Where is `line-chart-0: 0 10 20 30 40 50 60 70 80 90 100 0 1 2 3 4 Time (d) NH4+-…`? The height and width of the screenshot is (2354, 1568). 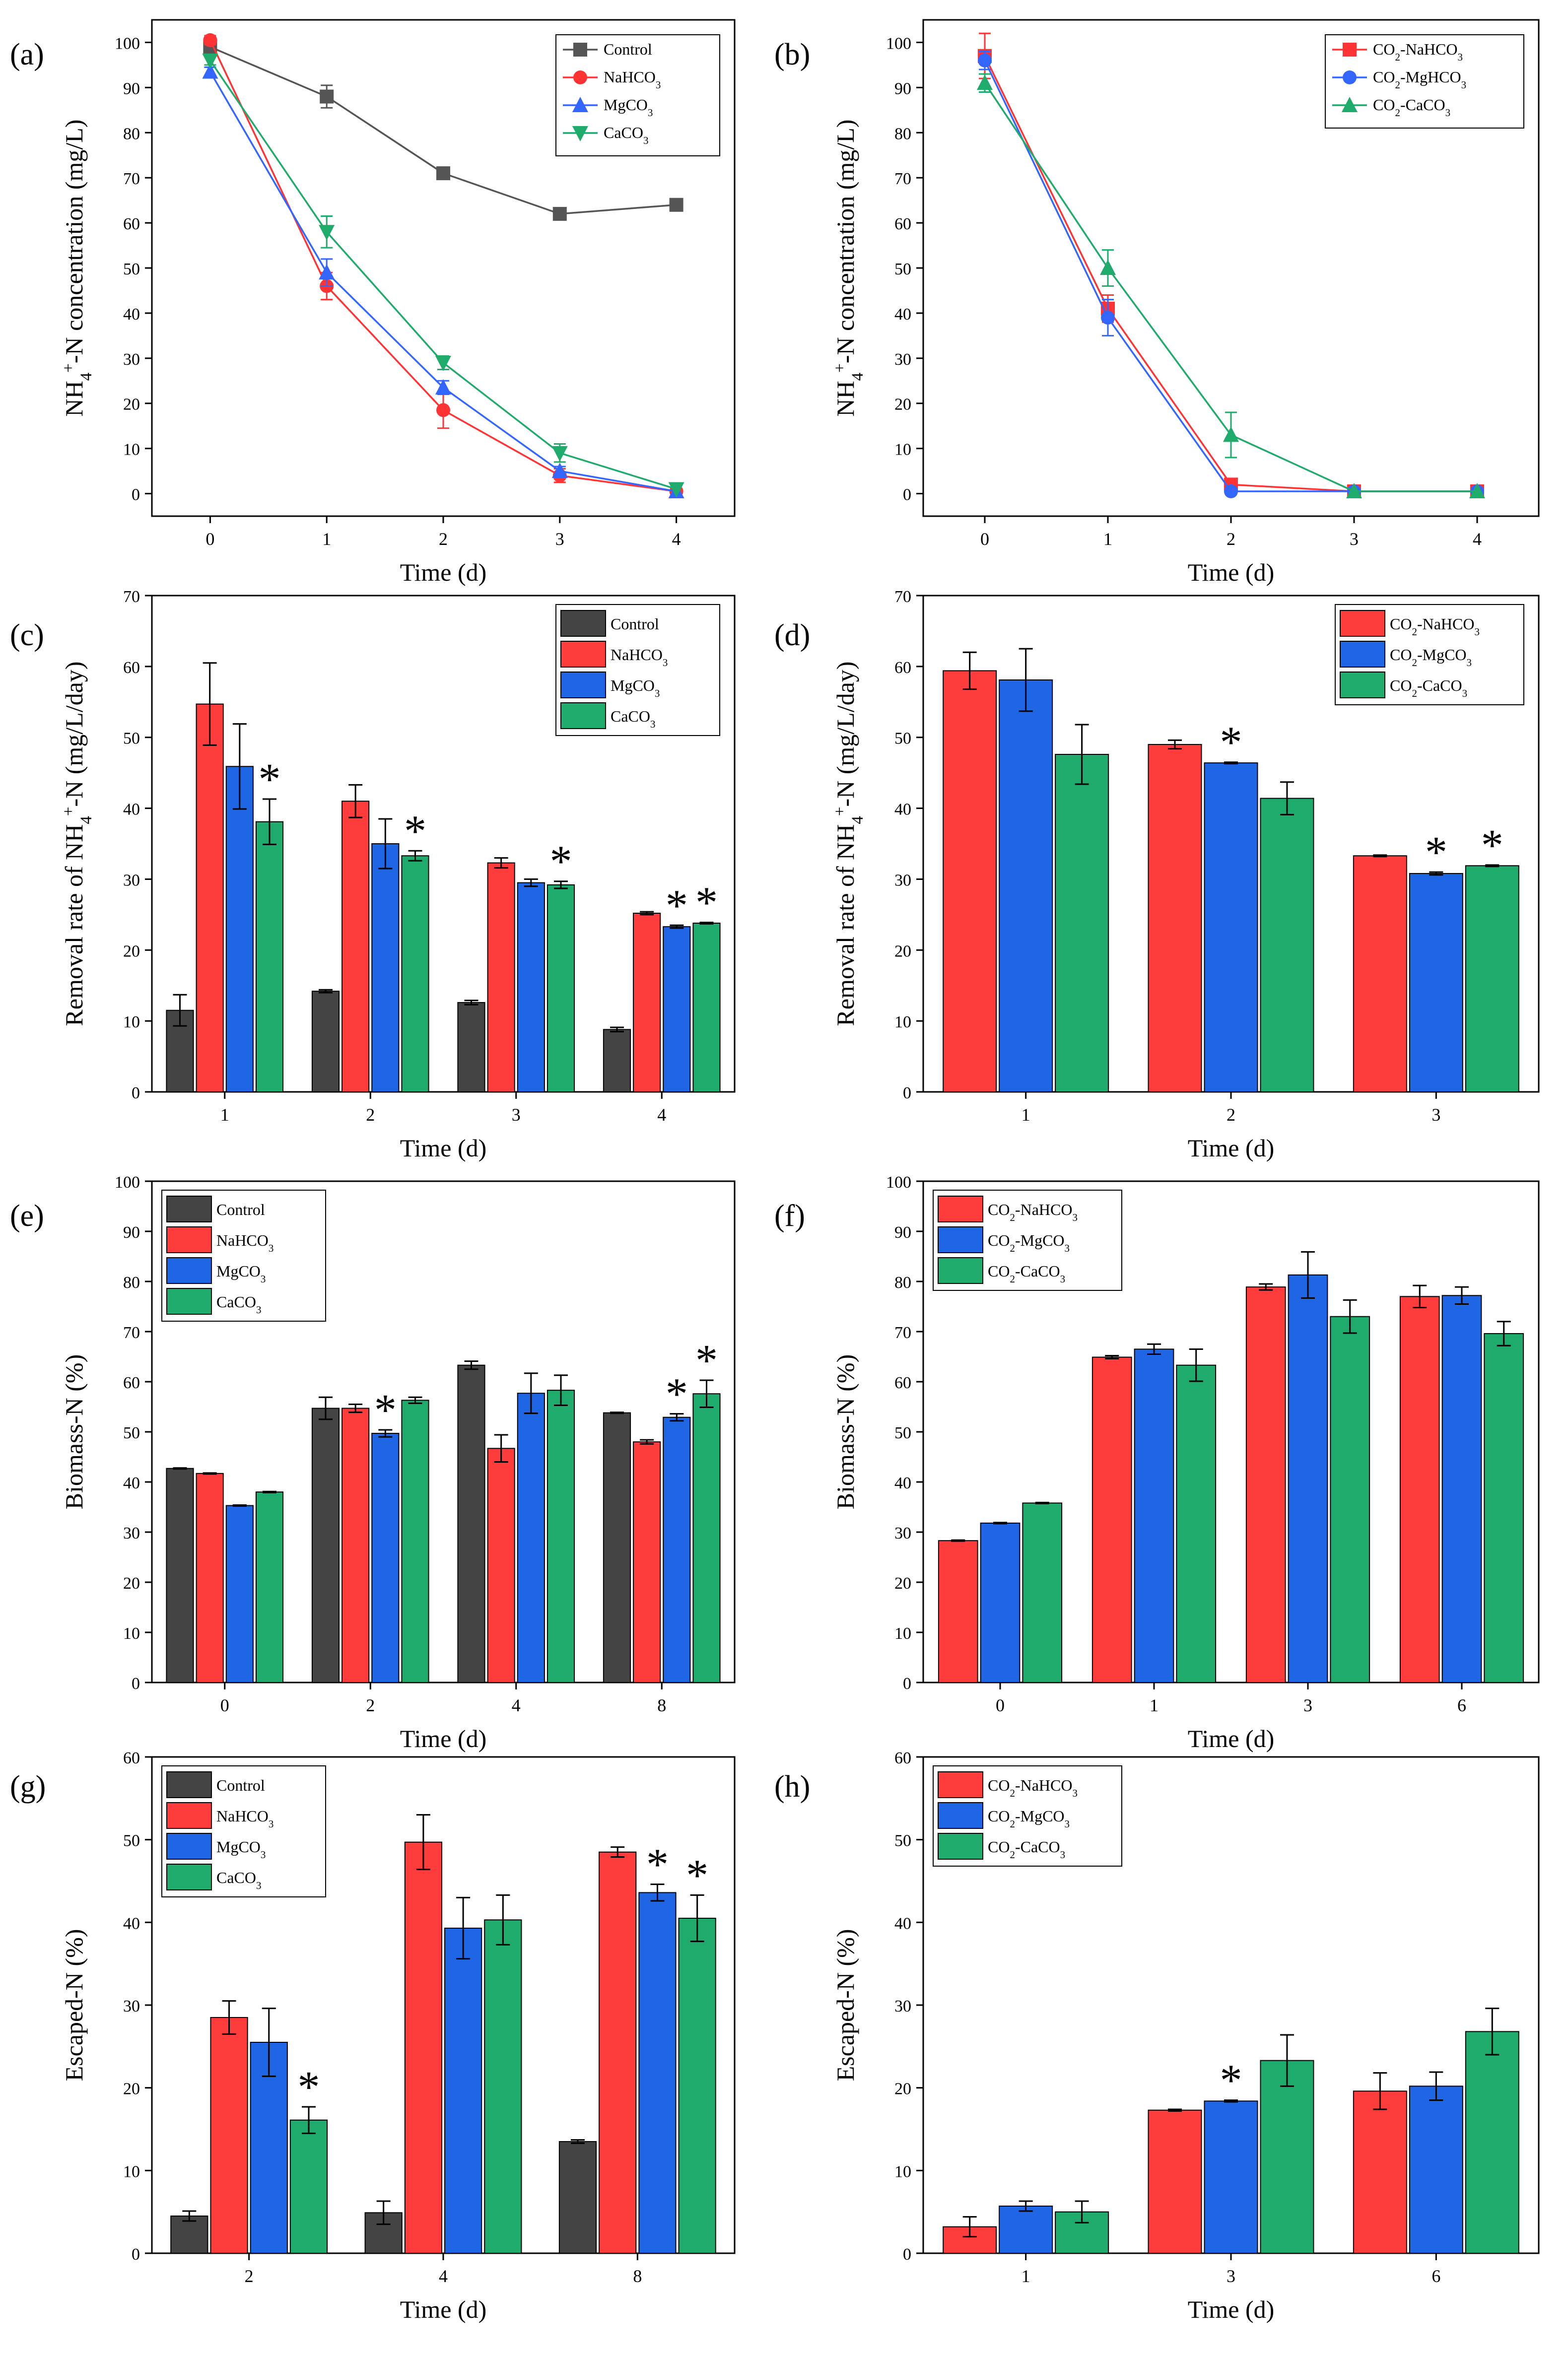 line-chart-0: 0 10 20 30 40 50 60 70 80 90 100 0 1 2 3 4 Time (d) NH4+-… is located at coordinates (398, 303).